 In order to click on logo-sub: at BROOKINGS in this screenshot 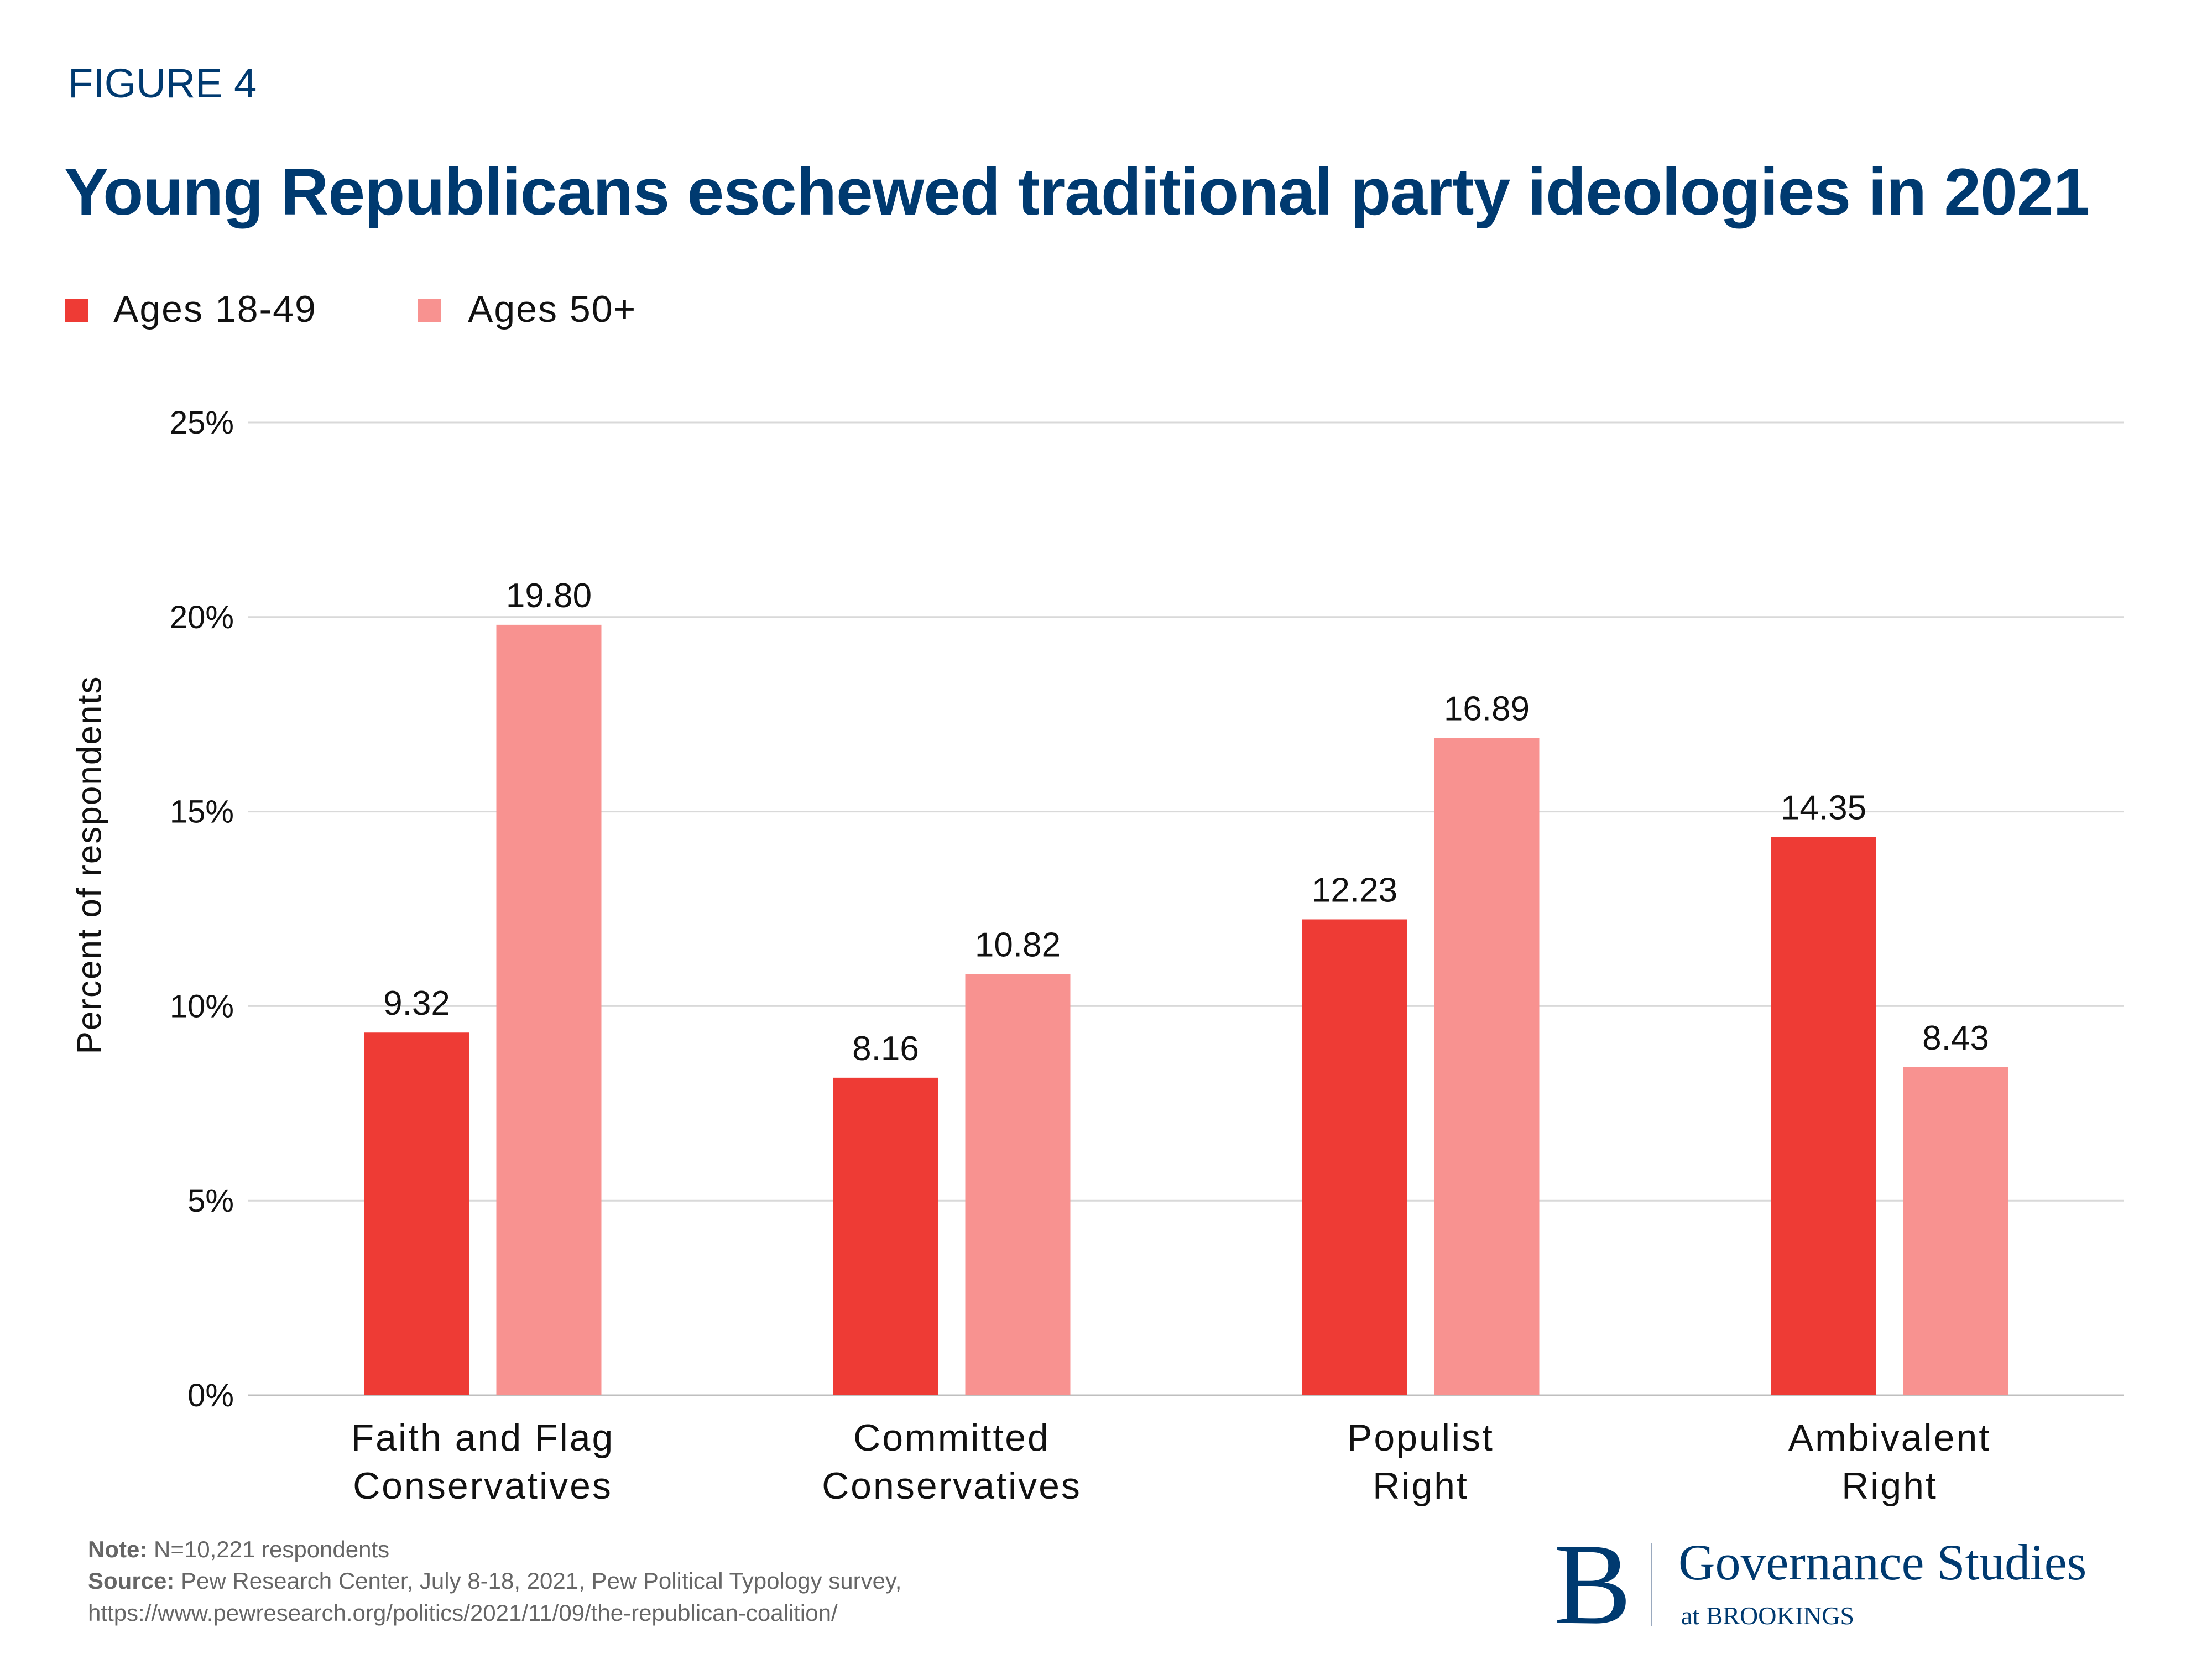, I will do `click(1768, 1616)`.